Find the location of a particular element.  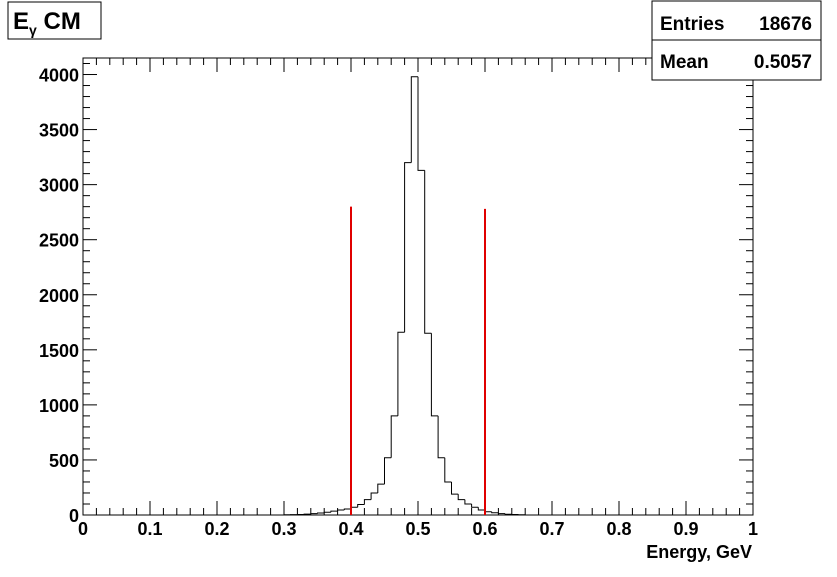

y-tick-label: 0 is located at coordinates (74, 516).